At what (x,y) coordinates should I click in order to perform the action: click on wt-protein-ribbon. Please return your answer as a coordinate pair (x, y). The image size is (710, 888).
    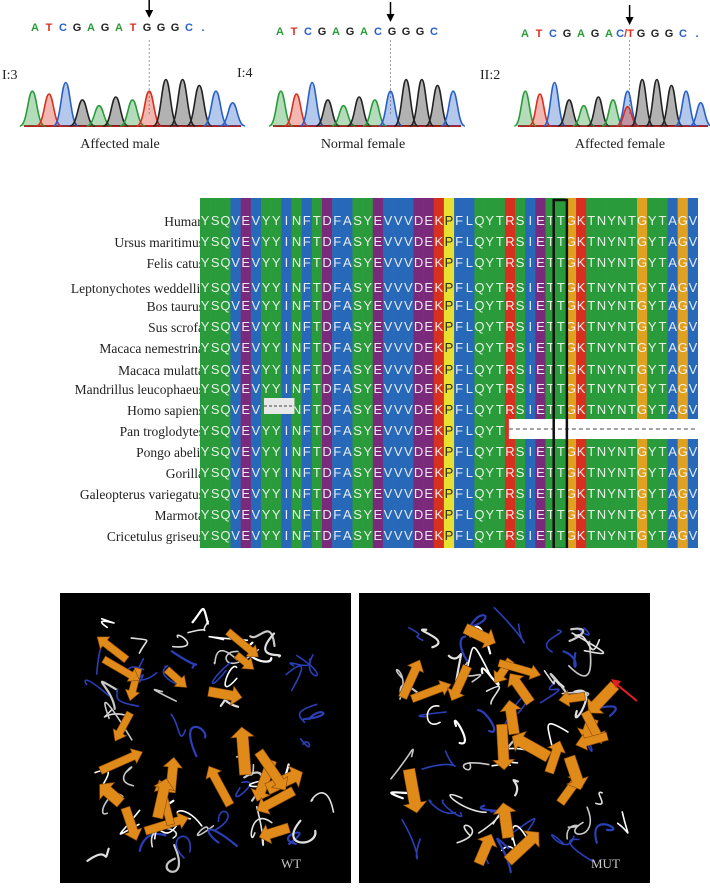
    Looking at the image, I should click on (209, 740).